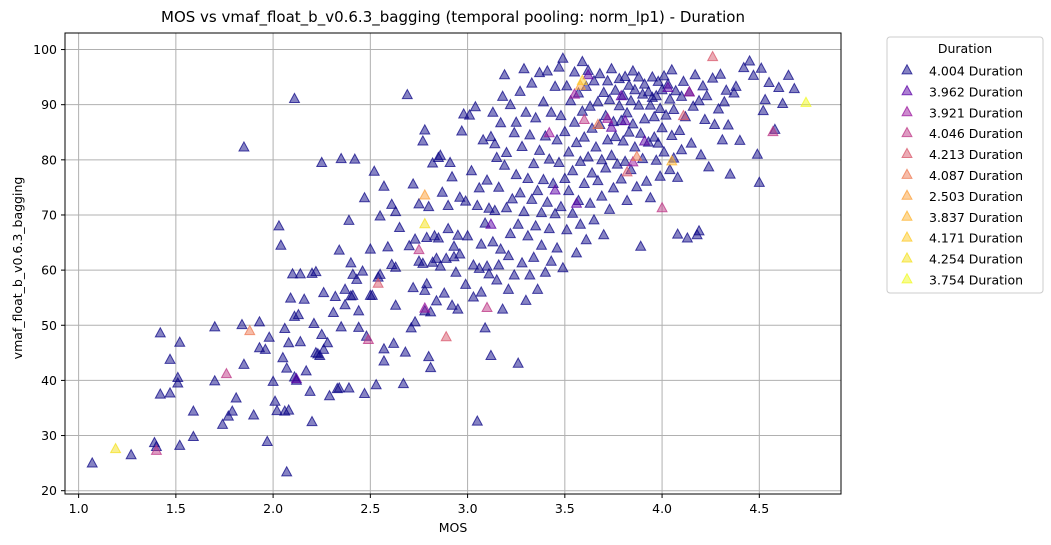 The image size is (1051, 545). I want to click on legend-title: Duration, so click(965, 48).